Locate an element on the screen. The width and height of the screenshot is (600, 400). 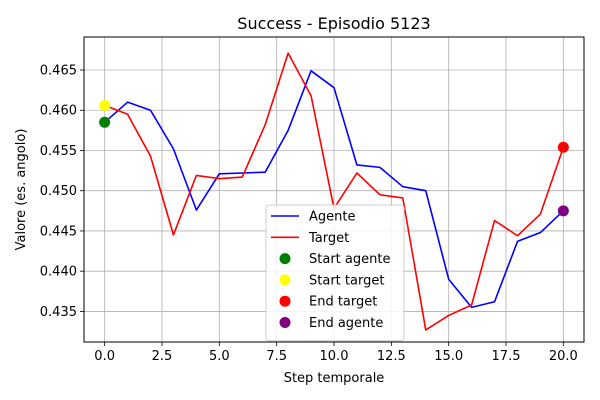
y-tick-label: 0.450 is located at coordinates (58, 191).